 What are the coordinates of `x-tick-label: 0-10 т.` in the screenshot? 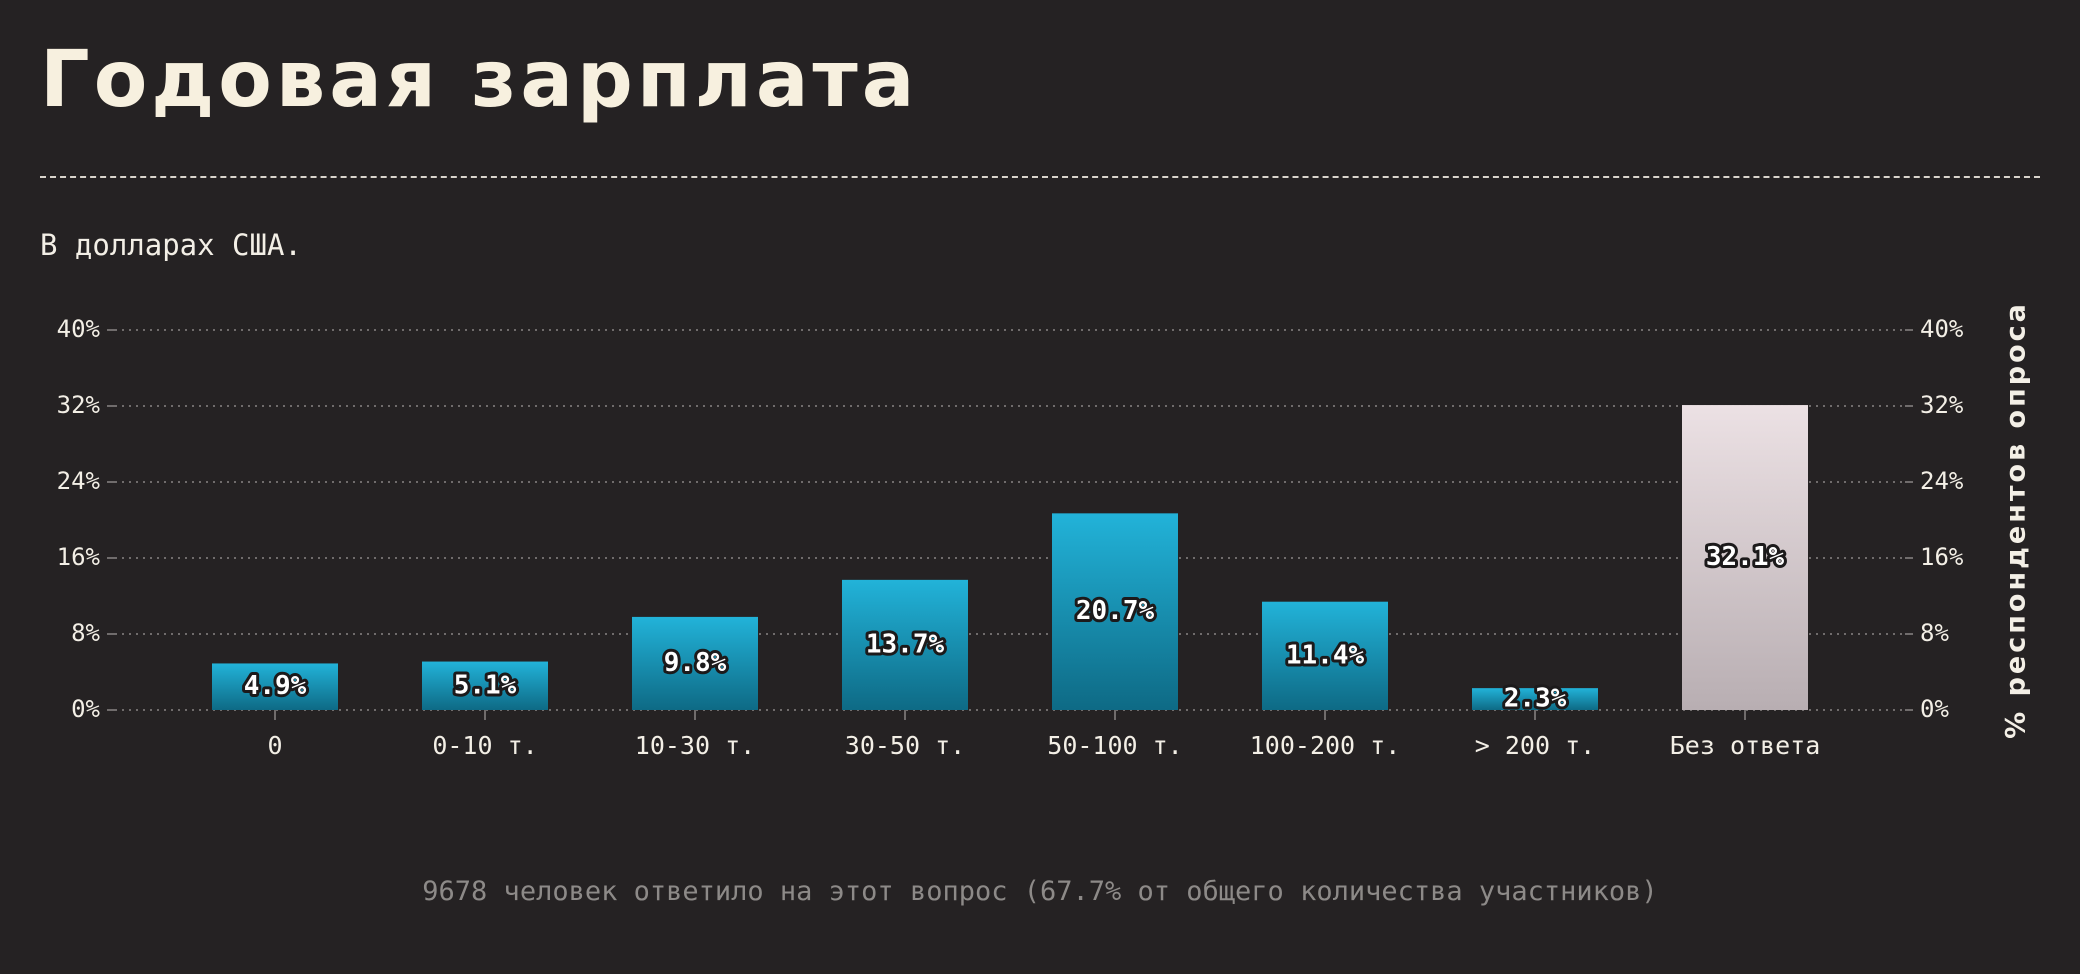 It's located at (484, 745).